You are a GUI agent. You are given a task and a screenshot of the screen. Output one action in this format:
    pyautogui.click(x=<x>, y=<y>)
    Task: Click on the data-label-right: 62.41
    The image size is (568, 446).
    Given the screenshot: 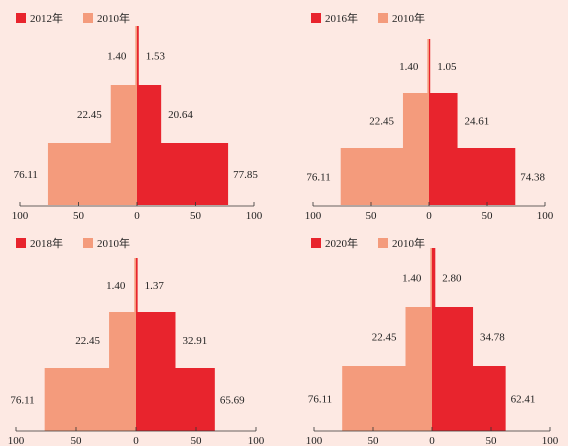 What is the action you would take?
    pyautogui.click(x=523, y=400)
    